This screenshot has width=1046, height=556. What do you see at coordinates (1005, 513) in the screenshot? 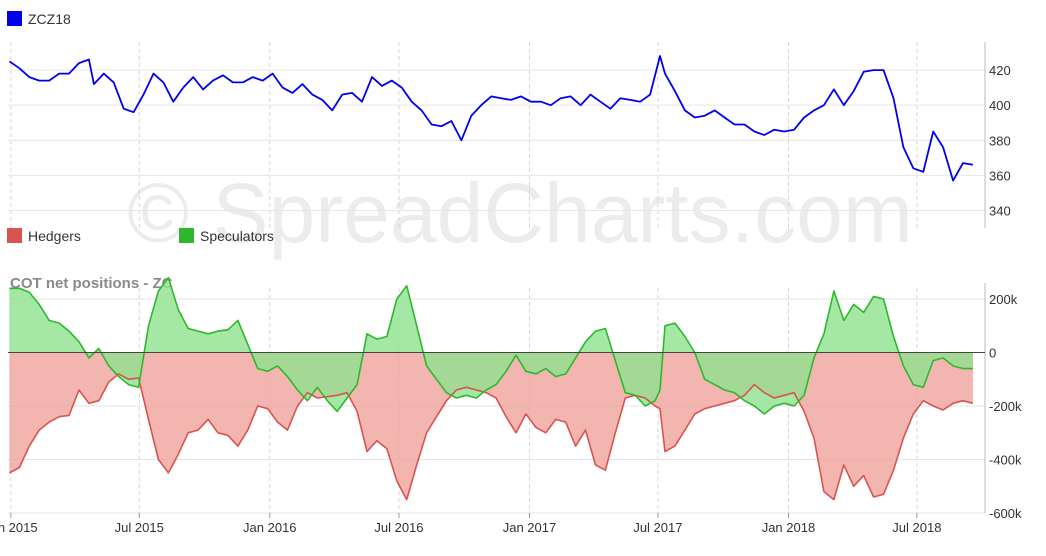
I see `y-tick-label: -600k` at bounding box center [1005, 513].